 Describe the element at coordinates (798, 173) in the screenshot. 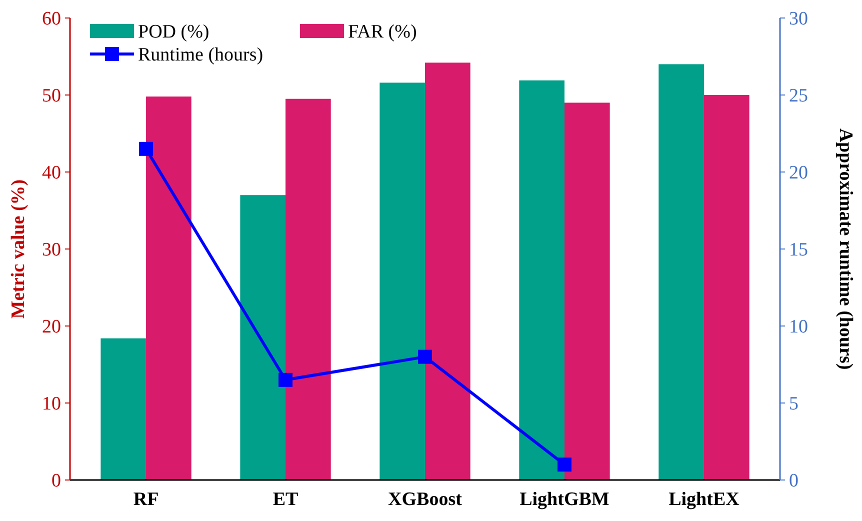

I see `y2-tick-label: 20` at that location.